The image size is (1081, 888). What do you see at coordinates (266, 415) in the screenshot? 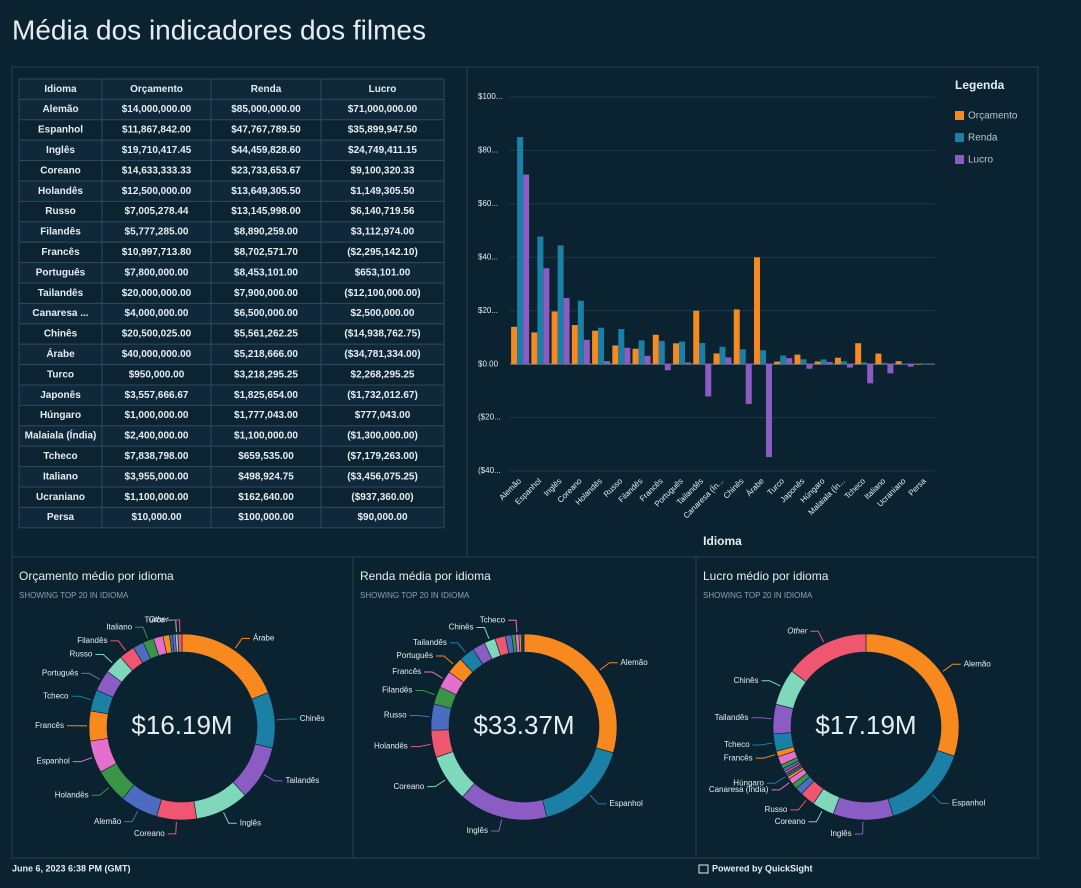
I see `table-cell: $1,777,043.00` at bounding box center [266, 415].